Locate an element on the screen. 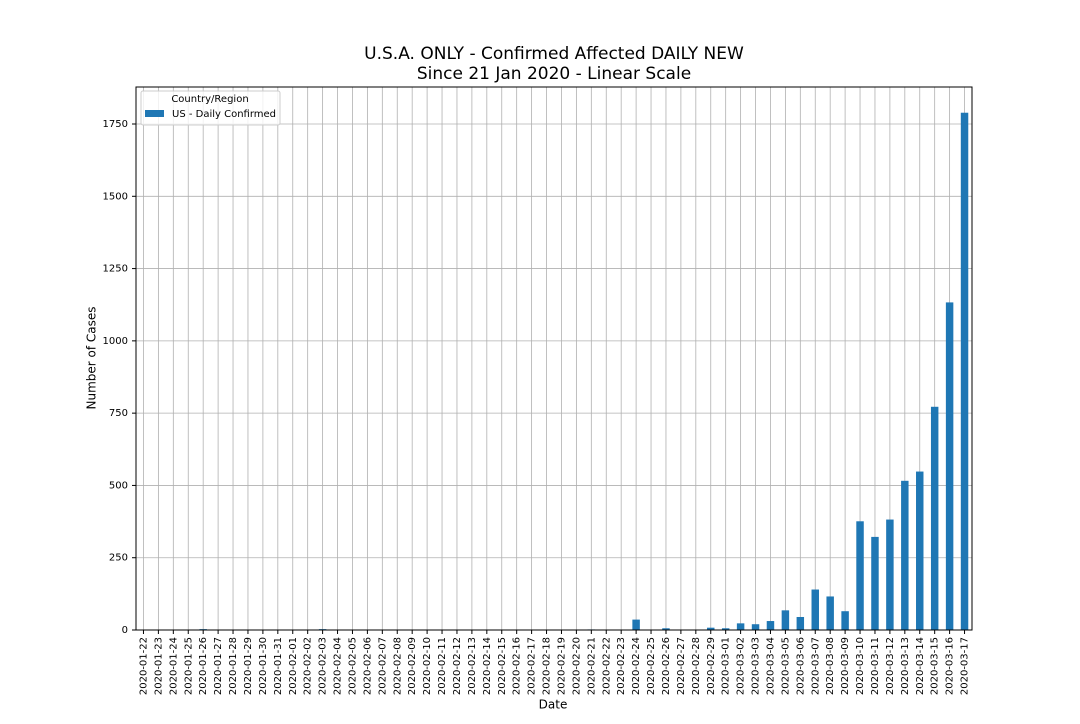 Image resolution: width=1080 pixels, height=724 pixels. x-tick-label: 2020-03-04 is located at coordinates (770, 666).